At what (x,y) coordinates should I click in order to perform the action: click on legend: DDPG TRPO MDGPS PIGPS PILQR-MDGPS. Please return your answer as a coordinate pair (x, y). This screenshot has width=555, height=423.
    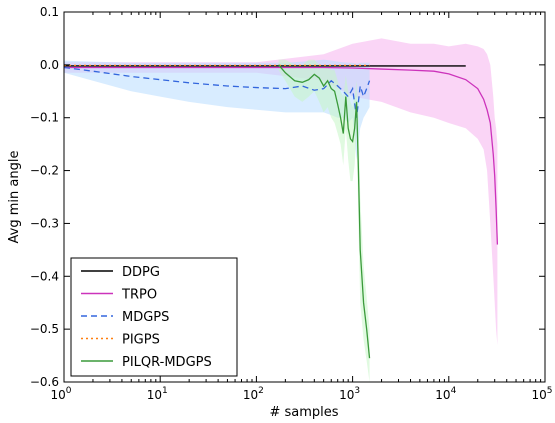
    Looking at the image, I should click on (154, 317).